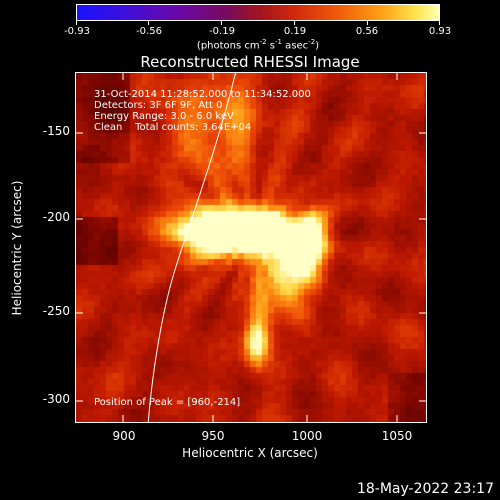 This screenshot has width=500, height=500. What do you see at coordinates (258, 12) in the screenshot?
I see `colorbar` at bounding box center [258, 12].